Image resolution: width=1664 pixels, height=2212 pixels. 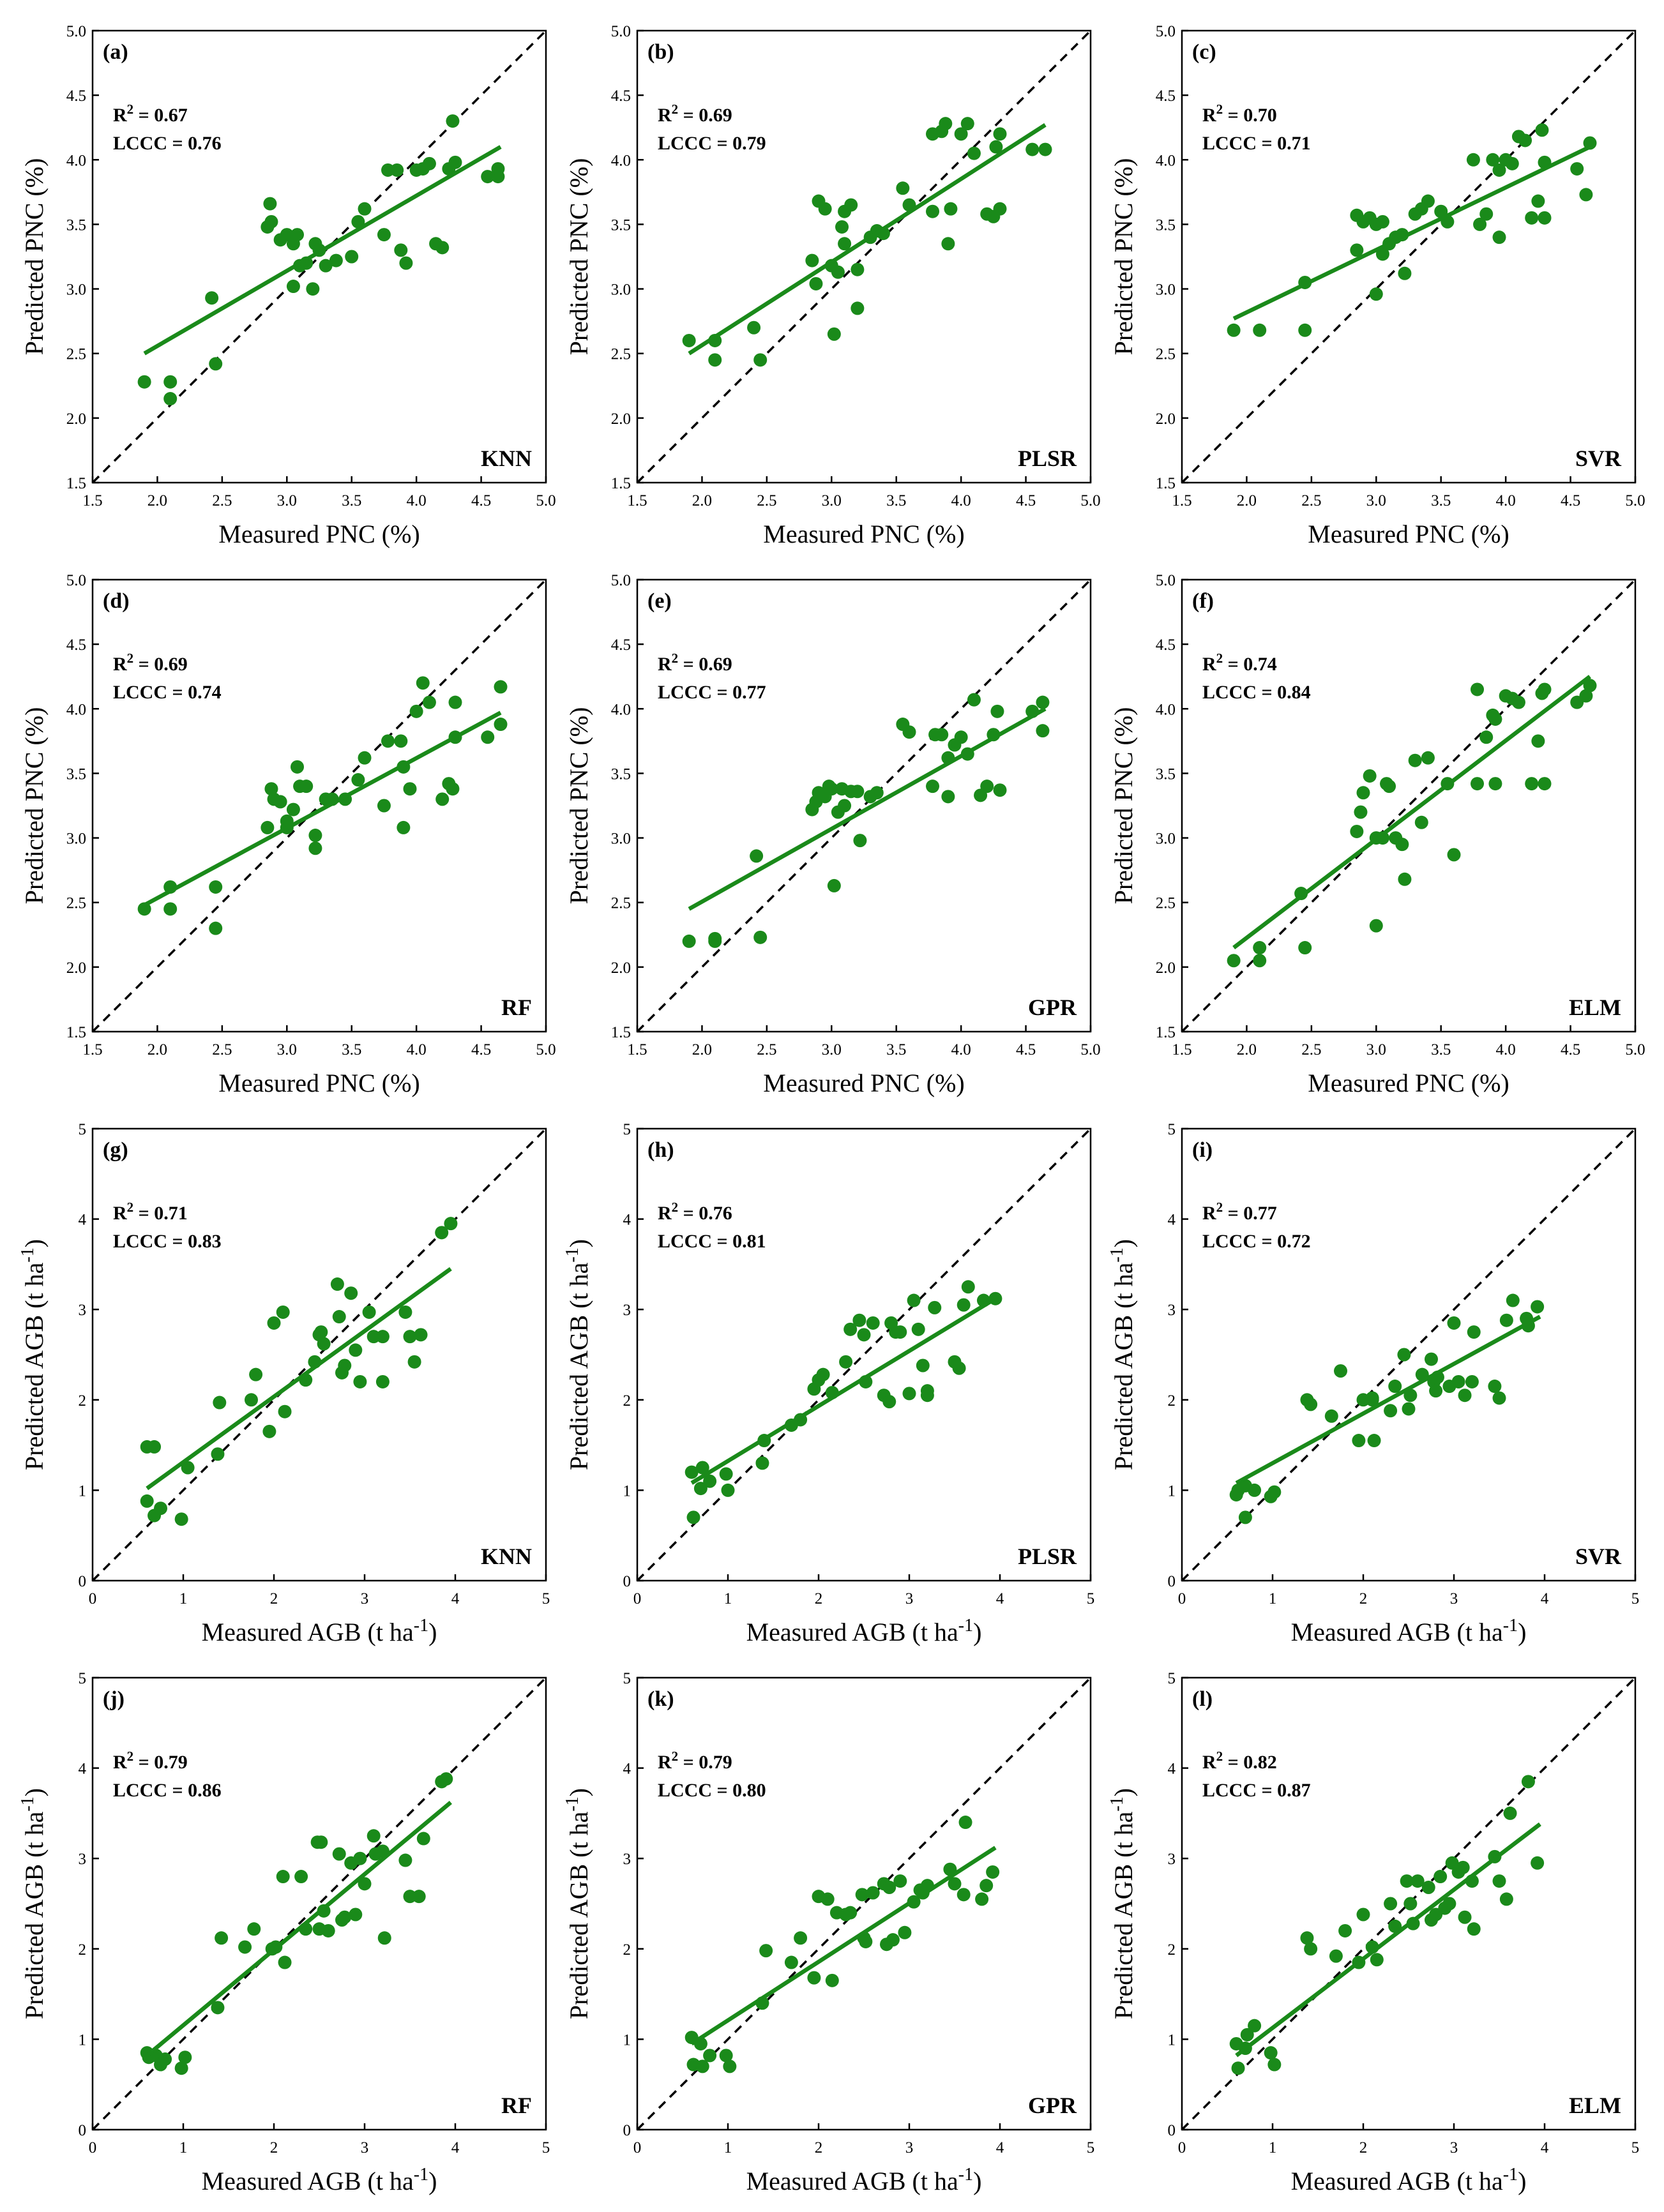 What do you see at coordinates (33, 1903) in the screenshot?
I see `y-axis-title: Predicted AGB (t ha-1)` at bounding box center [33, 1903].